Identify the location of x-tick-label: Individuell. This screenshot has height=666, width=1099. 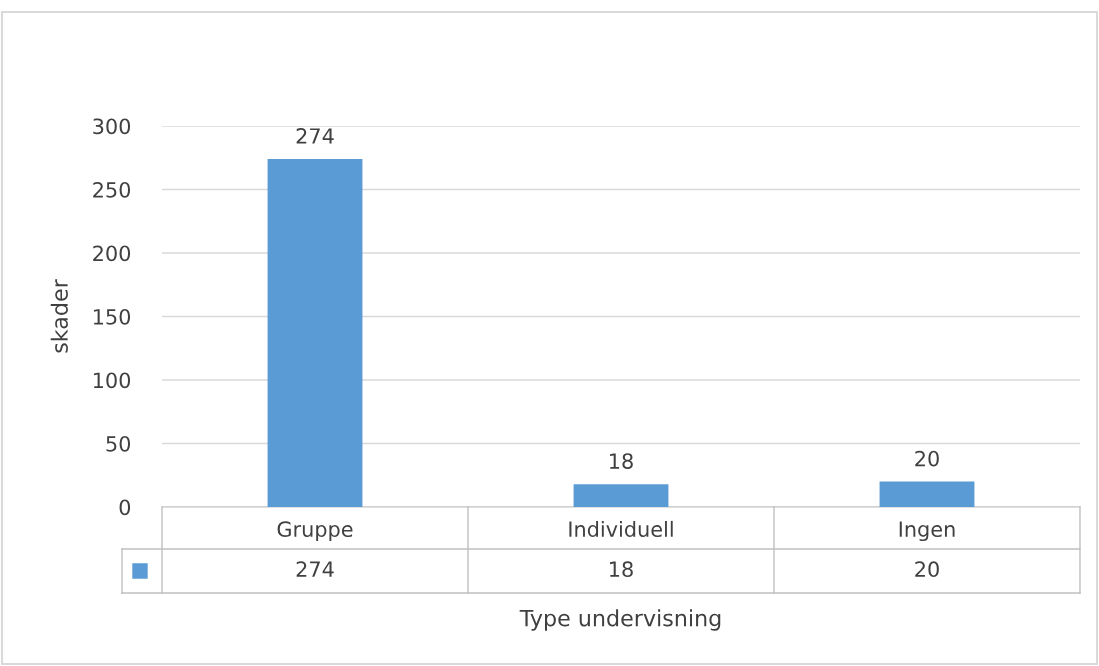
(621, 529).